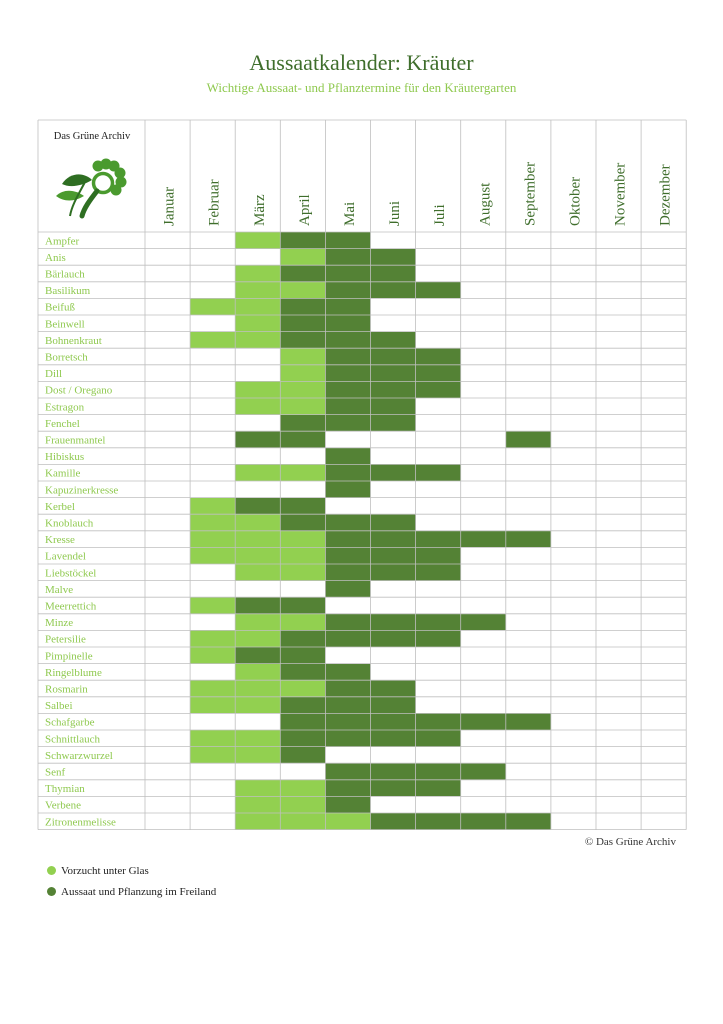 The height and width of the screenshot is (1024, 723). What do you see at coordinates (258, 705) in the screenshot?
I see `cell-salbei-maerz` at bounding box center [258, 705].